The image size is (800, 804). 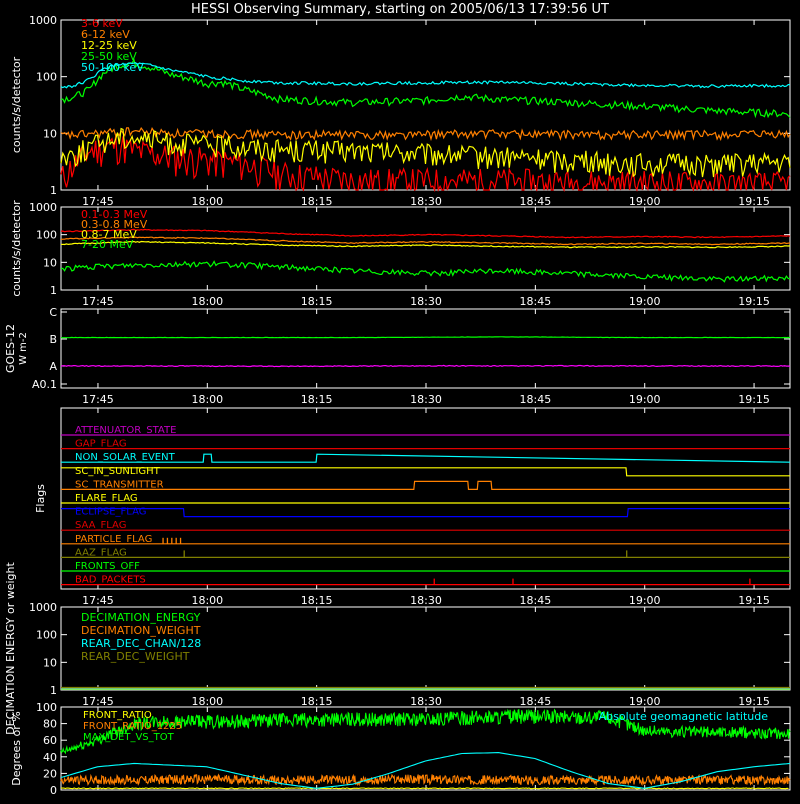 What do you see at coordinates (10, 647) in the screenshot?
I see `y-axis-label: DECIMATION ENERGY or weight` at bounding box center [10, 647].